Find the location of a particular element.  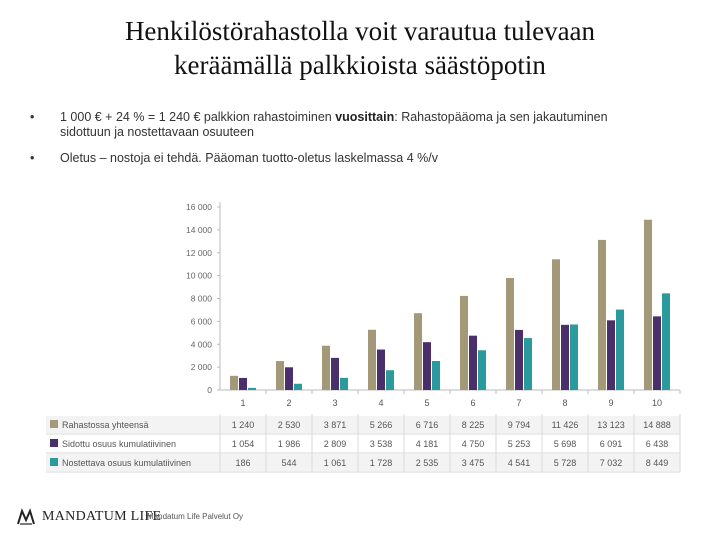

y-tick-label: 2 000 is located at coordinates (202, 367).